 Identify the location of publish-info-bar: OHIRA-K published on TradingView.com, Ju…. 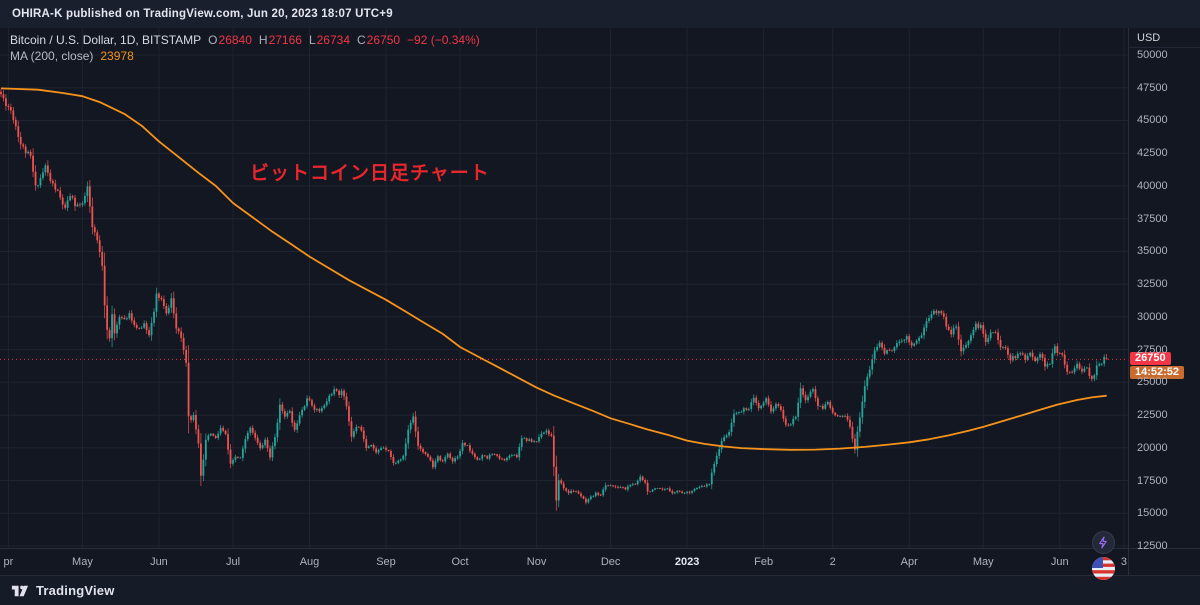
(600, 14).